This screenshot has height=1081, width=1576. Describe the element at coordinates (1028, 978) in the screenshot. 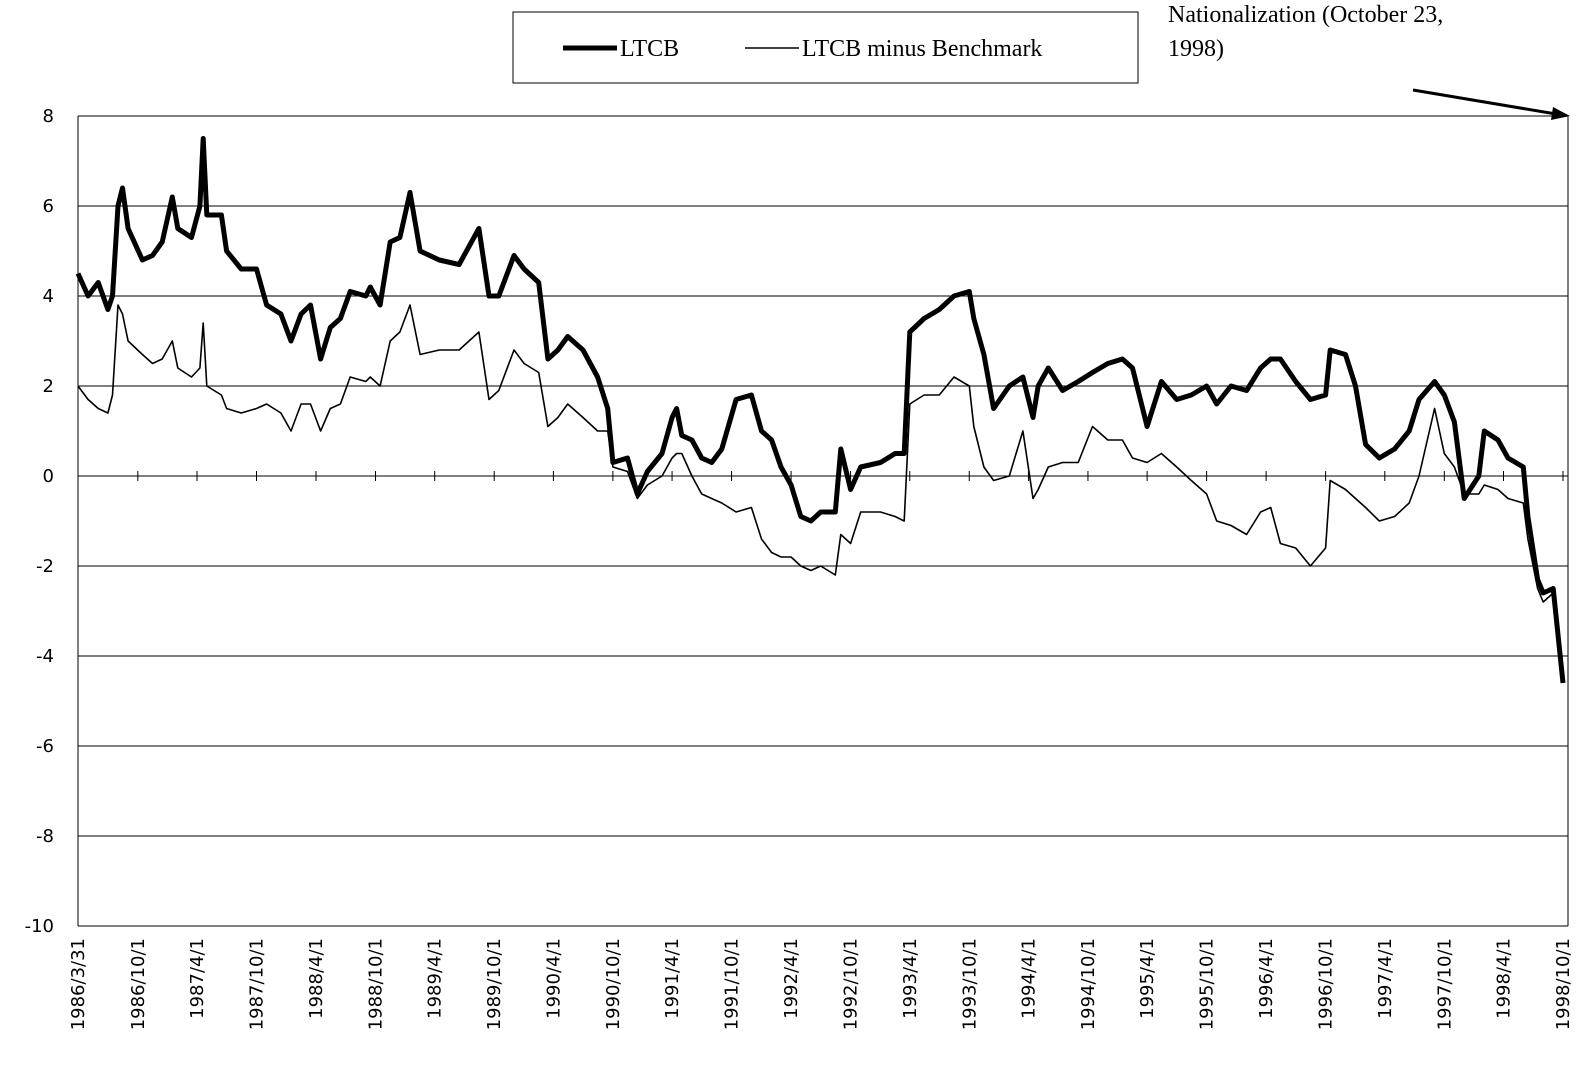

I see `x-tick-label: 1994/4/1` at that location.